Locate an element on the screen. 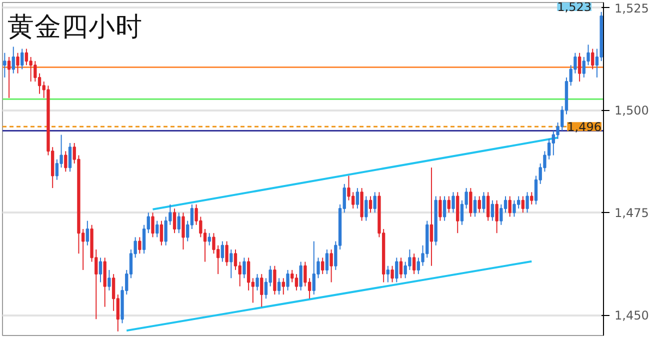 This screenshot has width=651, height=343. y-tick-label: 1,525 is located at coordinates (631, 8).